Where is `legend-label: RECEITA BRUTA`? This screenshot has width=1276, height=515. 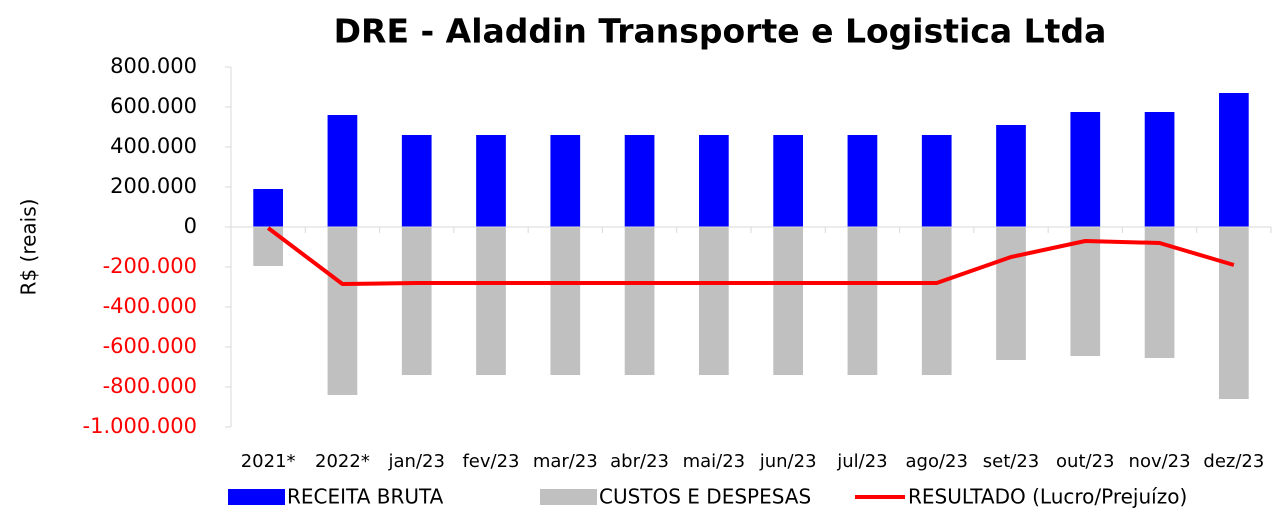
legend-label: RECEITA BRUTA is located at coordinates (365, 497).